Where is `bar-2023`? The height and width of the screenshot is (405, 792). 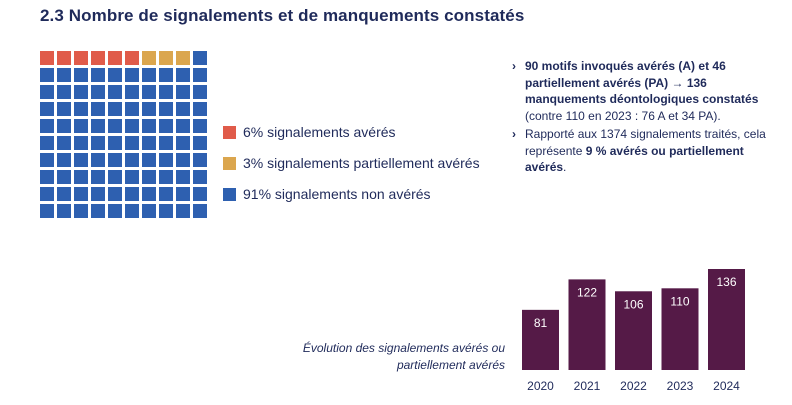 bar-2023 is located at coordinates (680, 329).